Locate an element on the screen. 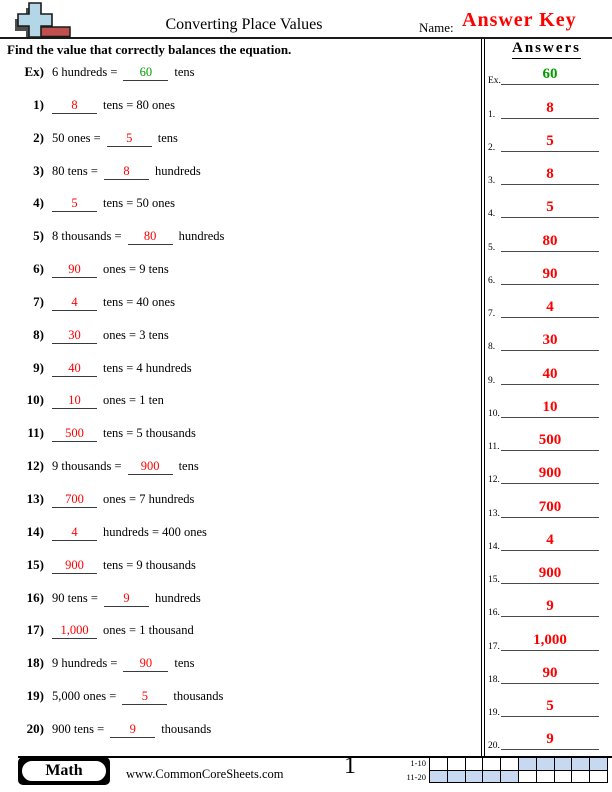 The image size is (612, 792). answer-row: 9 16. is located at coordinates (546, 605).